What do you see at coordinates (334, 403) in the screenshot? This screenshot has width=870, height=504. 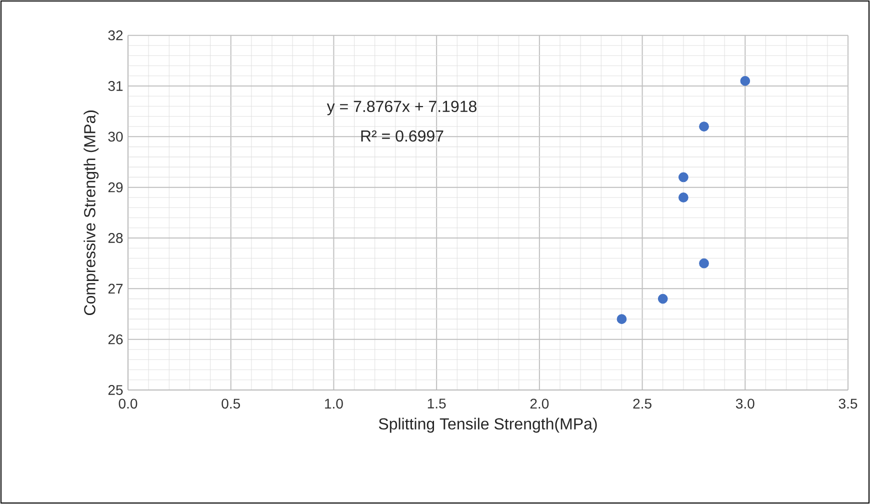 I see `x-tick-label: 1.0` at bounding box center [334, 403].